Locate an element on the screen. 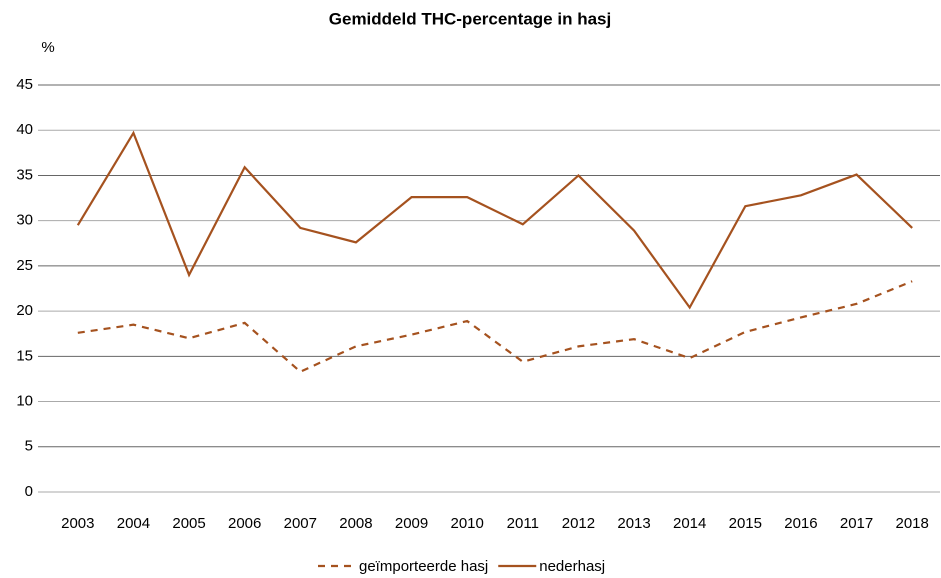 Image resolution: width=941 pixels, height=578 pixels. series-line is located at coordinates (495, 327).